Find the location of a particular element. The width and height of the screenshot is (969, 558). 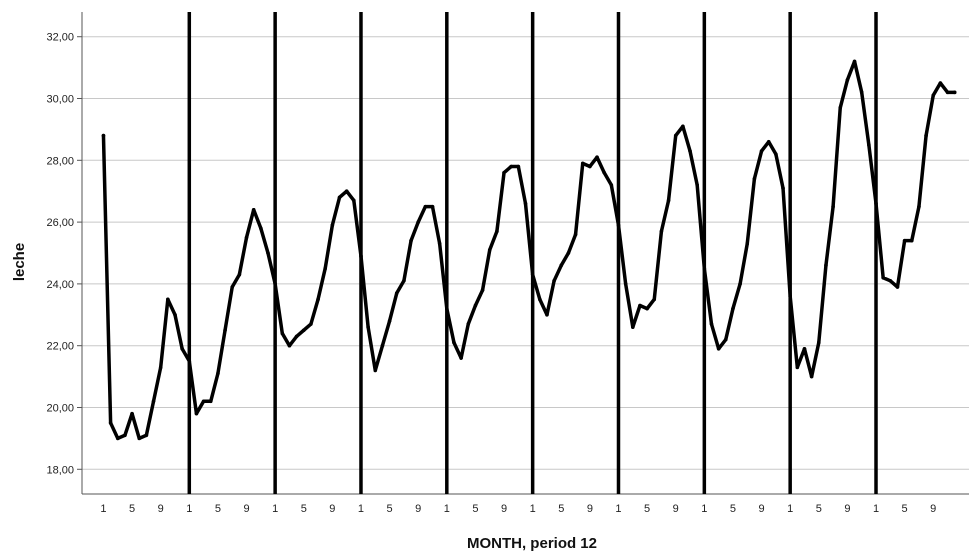

y-tick-label: 28,00 is located at coordinates (60, 161).